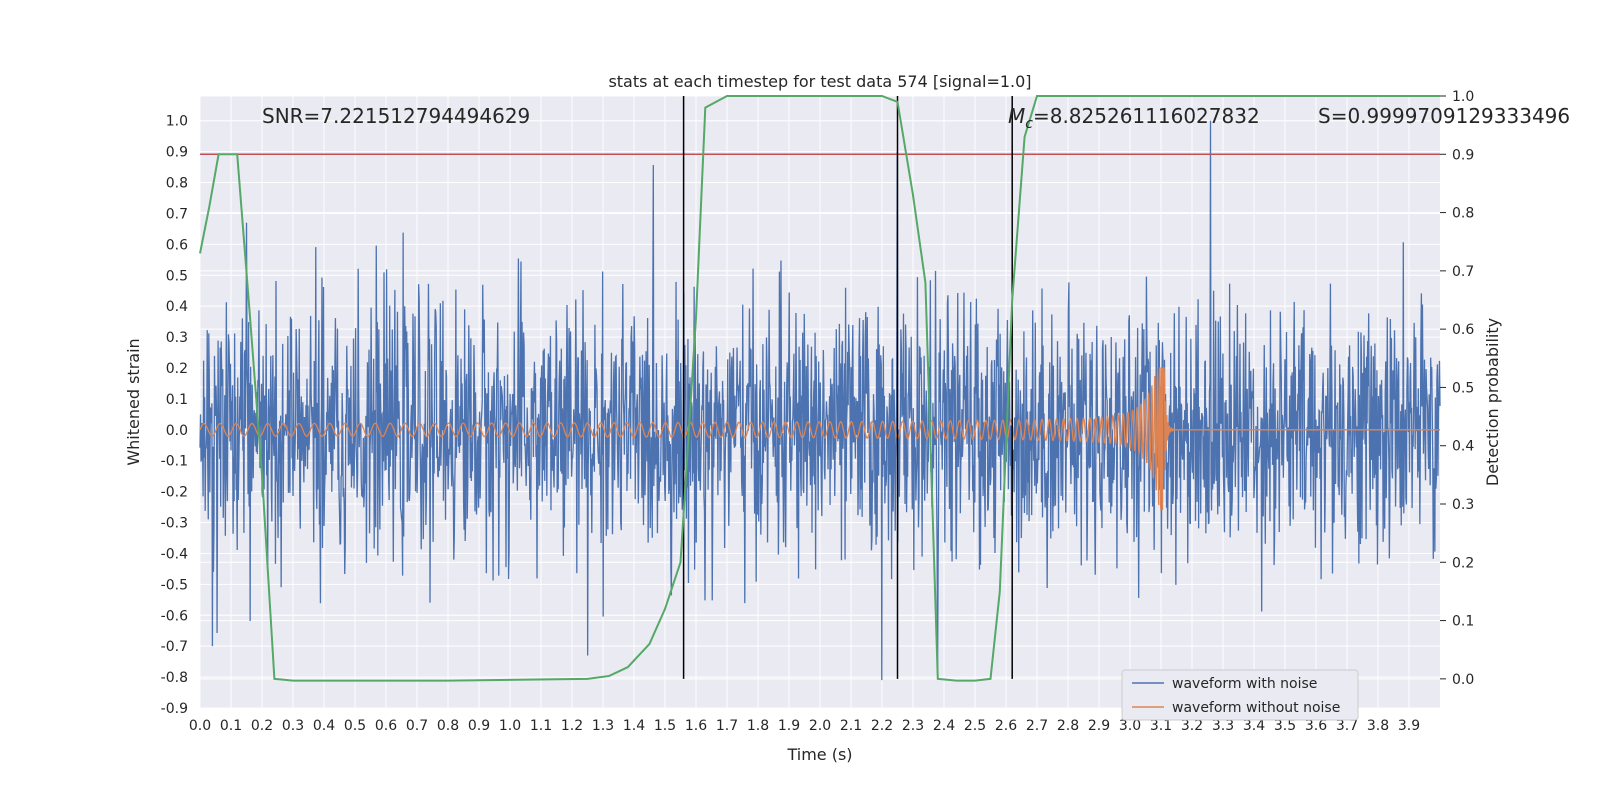  What do you see at coordinates (1146, 116) in the screenshot?
I see `chirp-mass-value: =8.825261116027832` at bounding box center [1146, 116].